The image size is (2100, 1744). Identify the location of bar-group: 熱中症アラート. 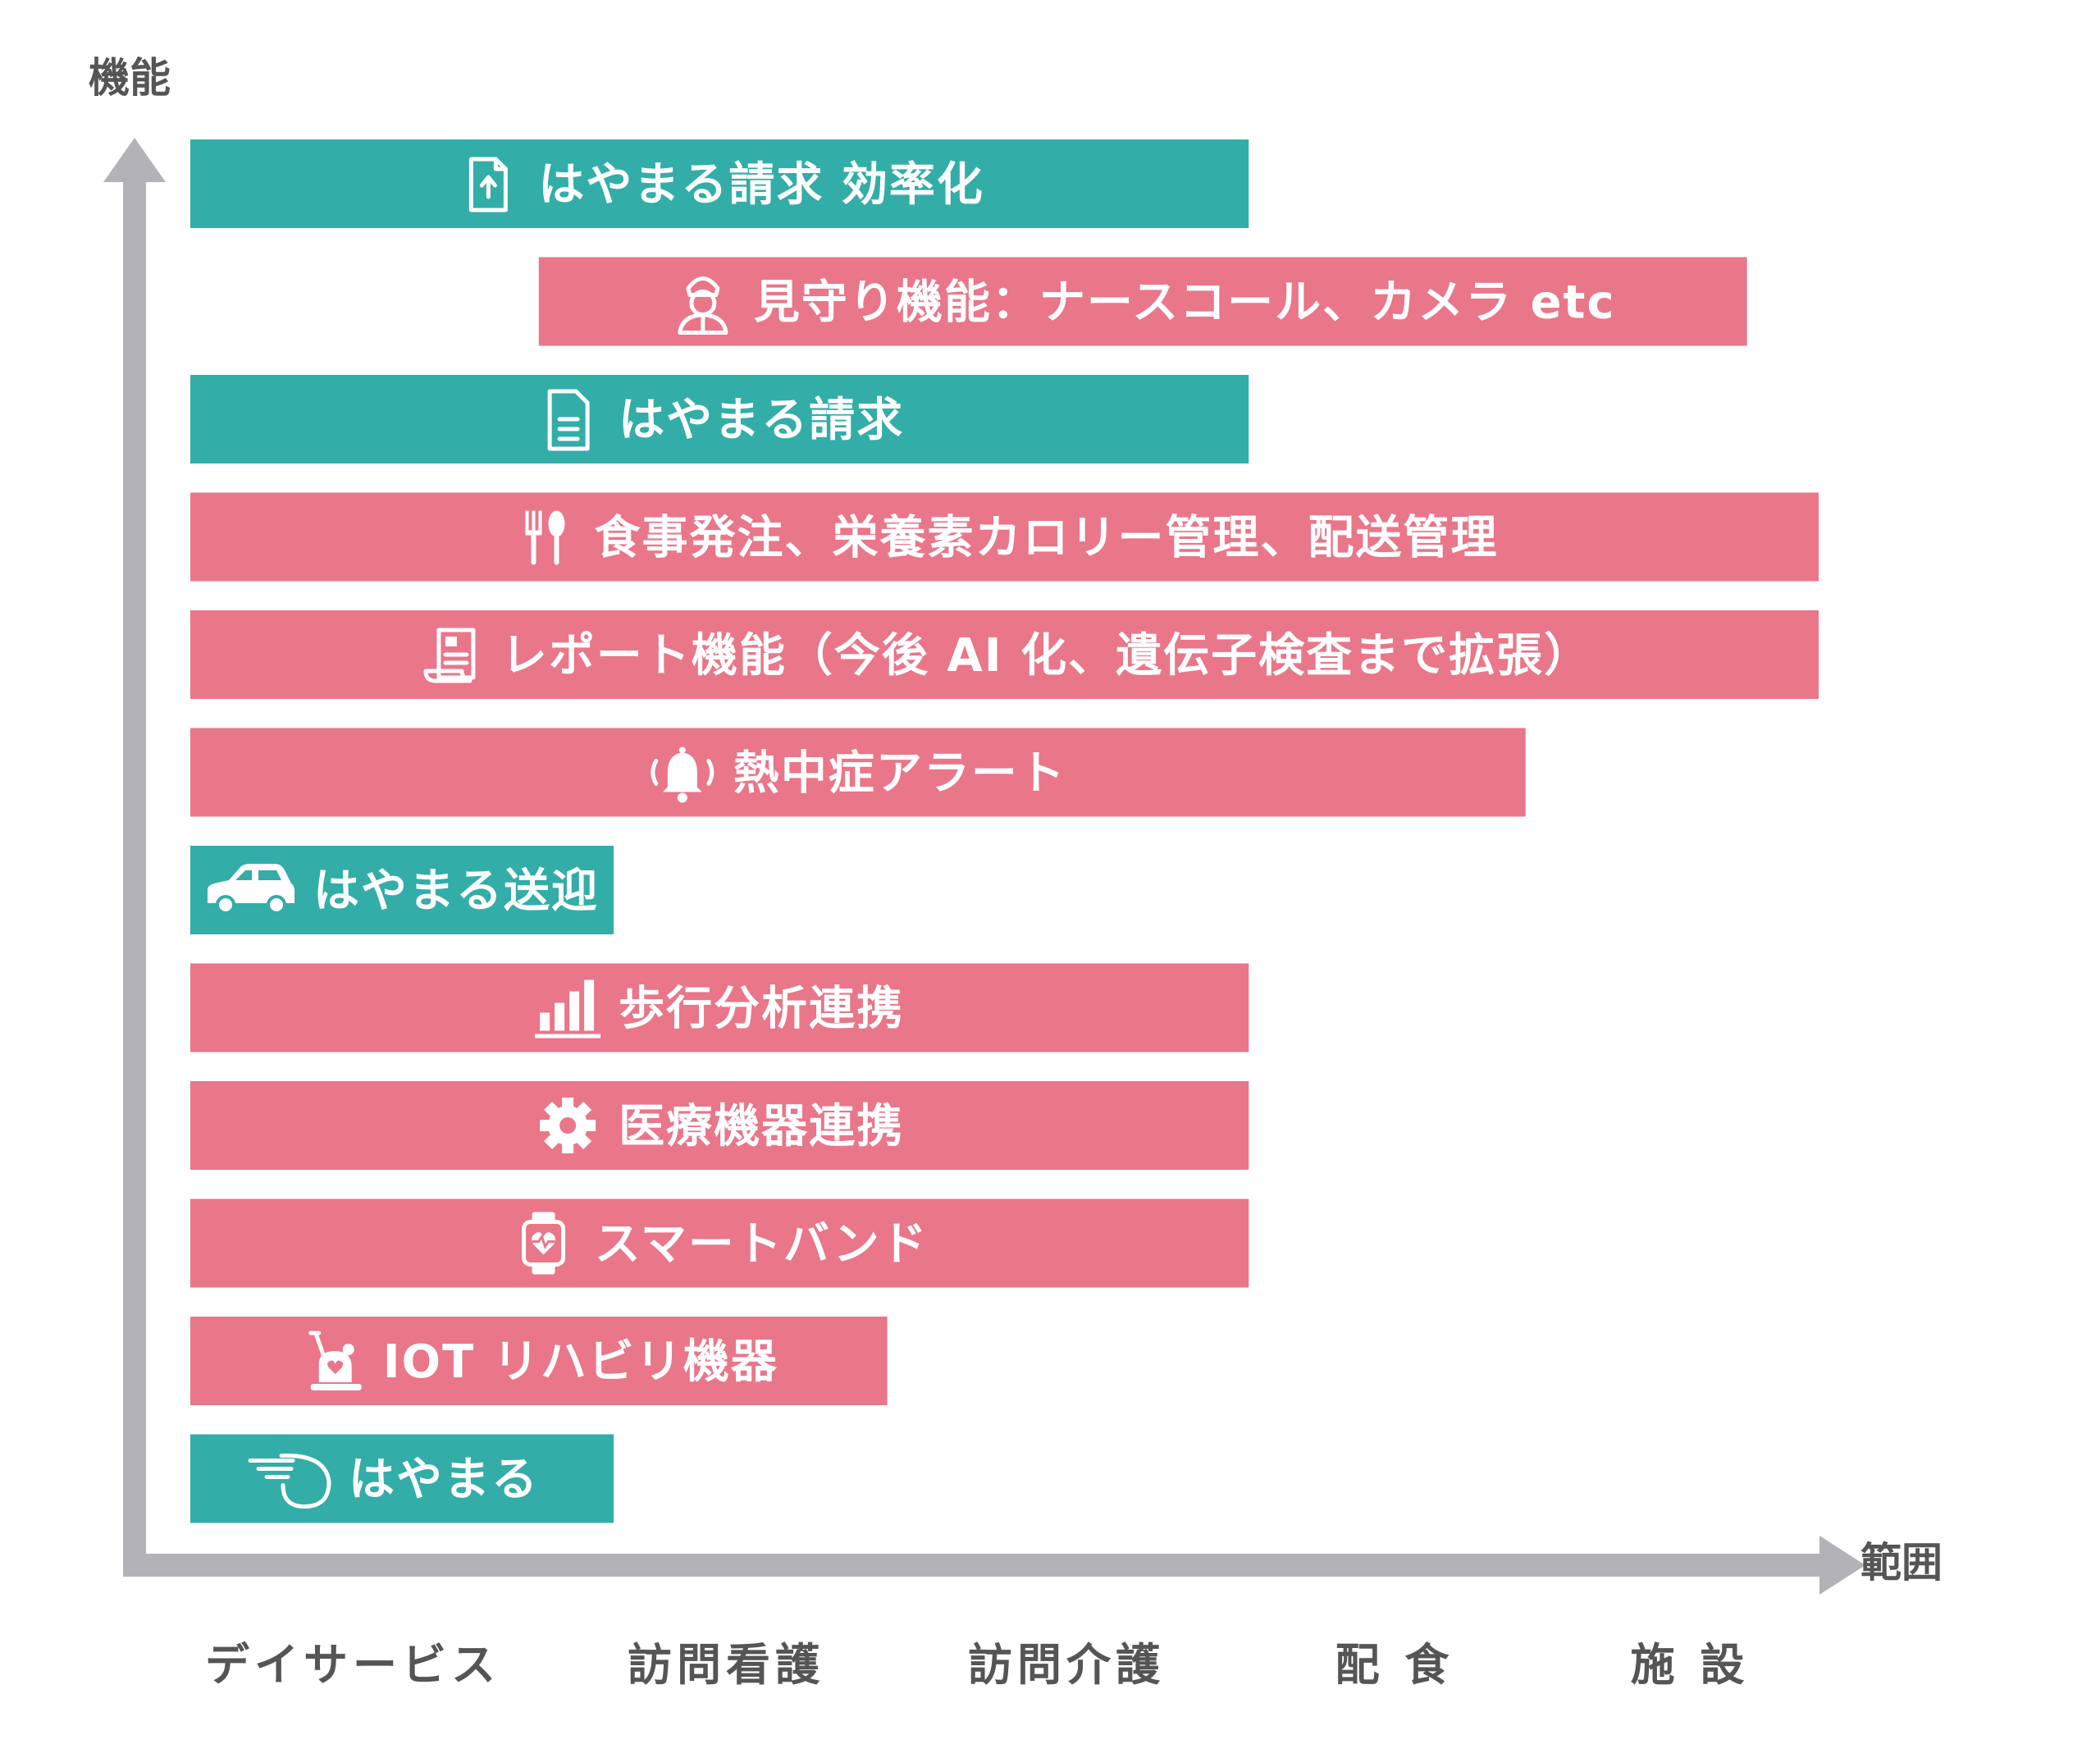
(858, 772).